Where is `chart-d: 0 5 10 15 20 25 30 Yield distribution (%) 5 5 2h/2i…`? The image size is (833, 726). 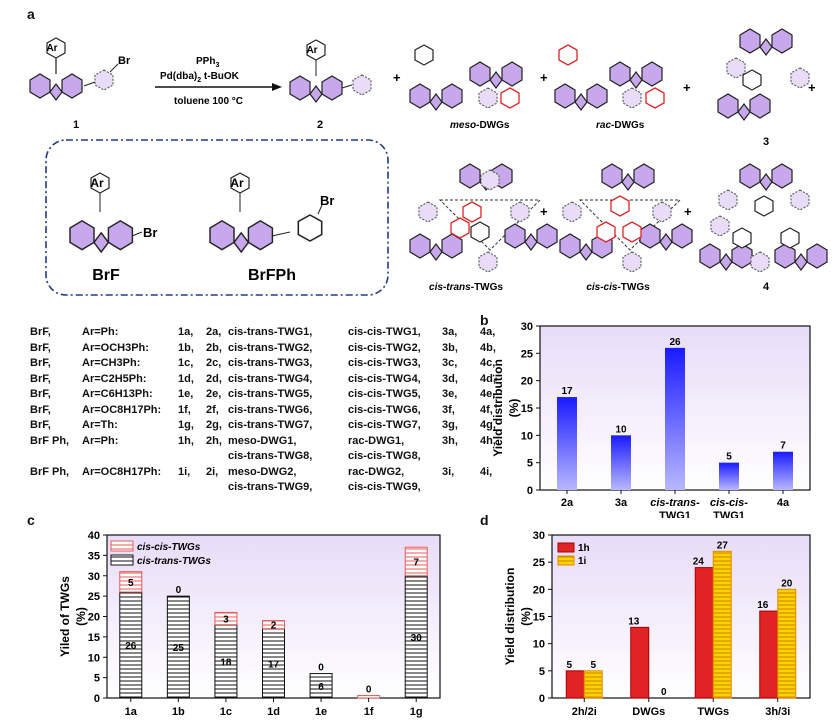
chart-d: 0 5 10 15 20 25 30 Yield distribution (%) 5 5 2h/2i… is located at coordinates (657, 624).